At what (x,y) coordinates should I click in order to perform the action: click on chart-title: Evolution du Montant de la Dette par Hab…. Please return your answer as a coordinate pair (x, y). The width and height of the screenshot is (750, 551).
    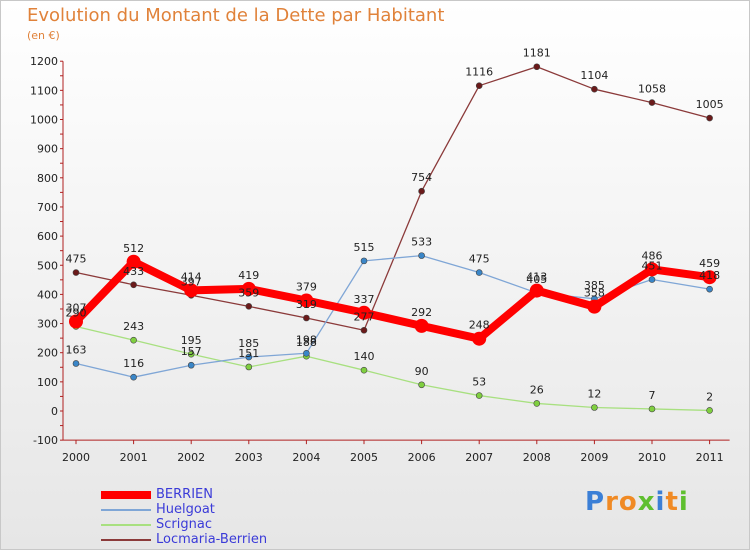
    Looking at the image, I should click on (236, 15).